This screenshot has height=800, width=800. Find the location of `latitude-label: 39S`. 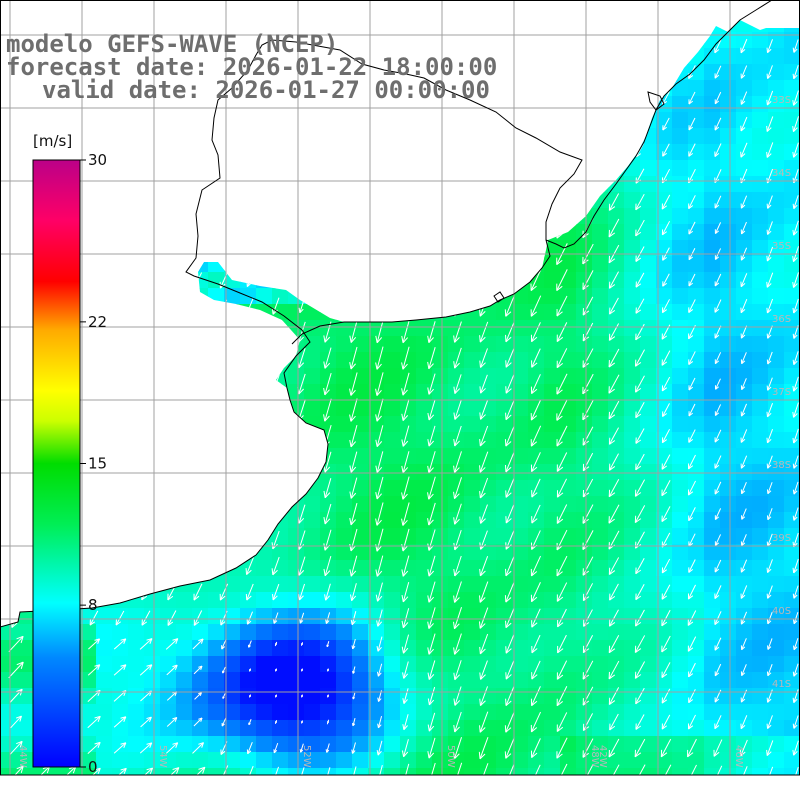

latitude-label: 39S is located at coordinates (781, 538).